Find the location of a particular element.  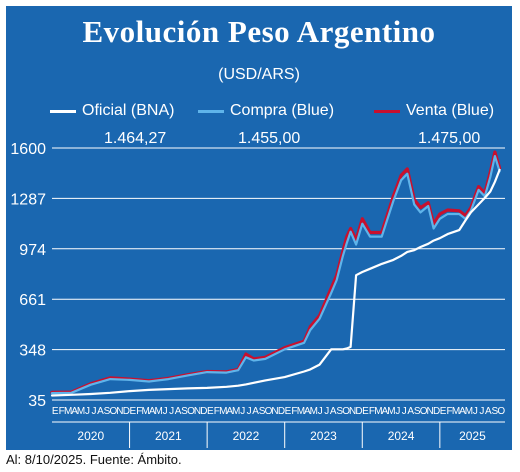

legend-venta-swatch is located at coordinates (387, 111).